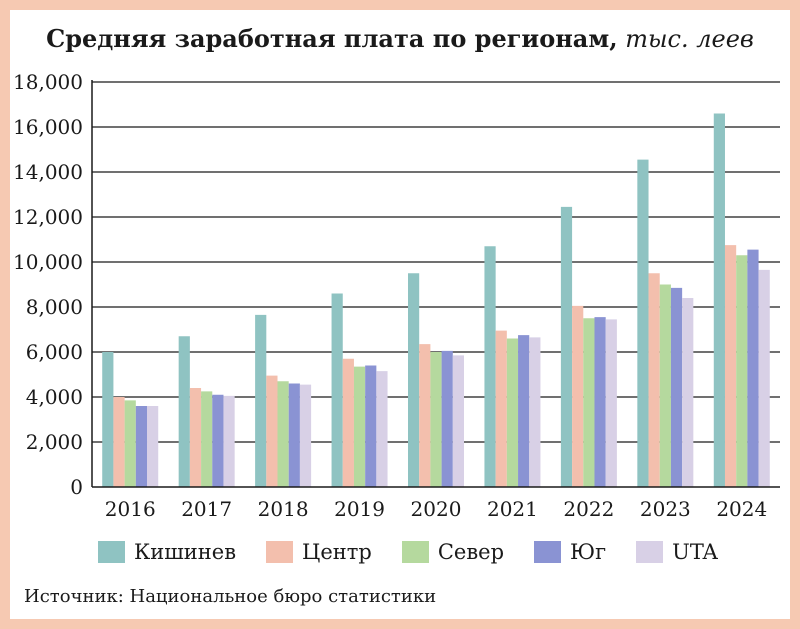  I want to click on y-tick-label: 2,000, so click(54, 442).